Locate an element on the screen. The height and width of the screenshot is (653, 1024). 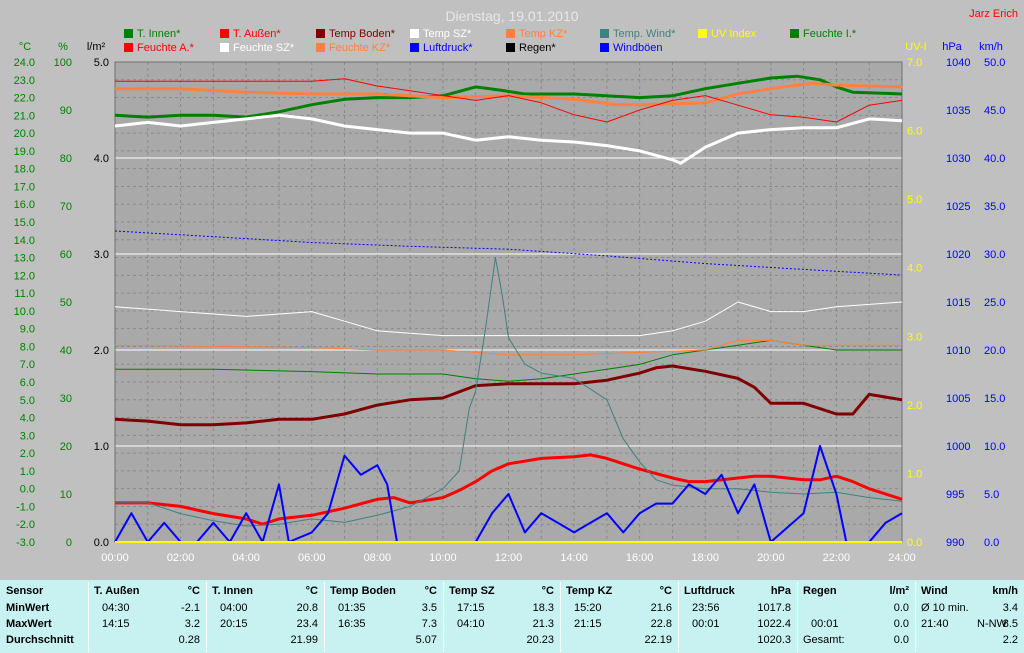
stats-row: Temp Boden °C is located at coordinates (383, 591).